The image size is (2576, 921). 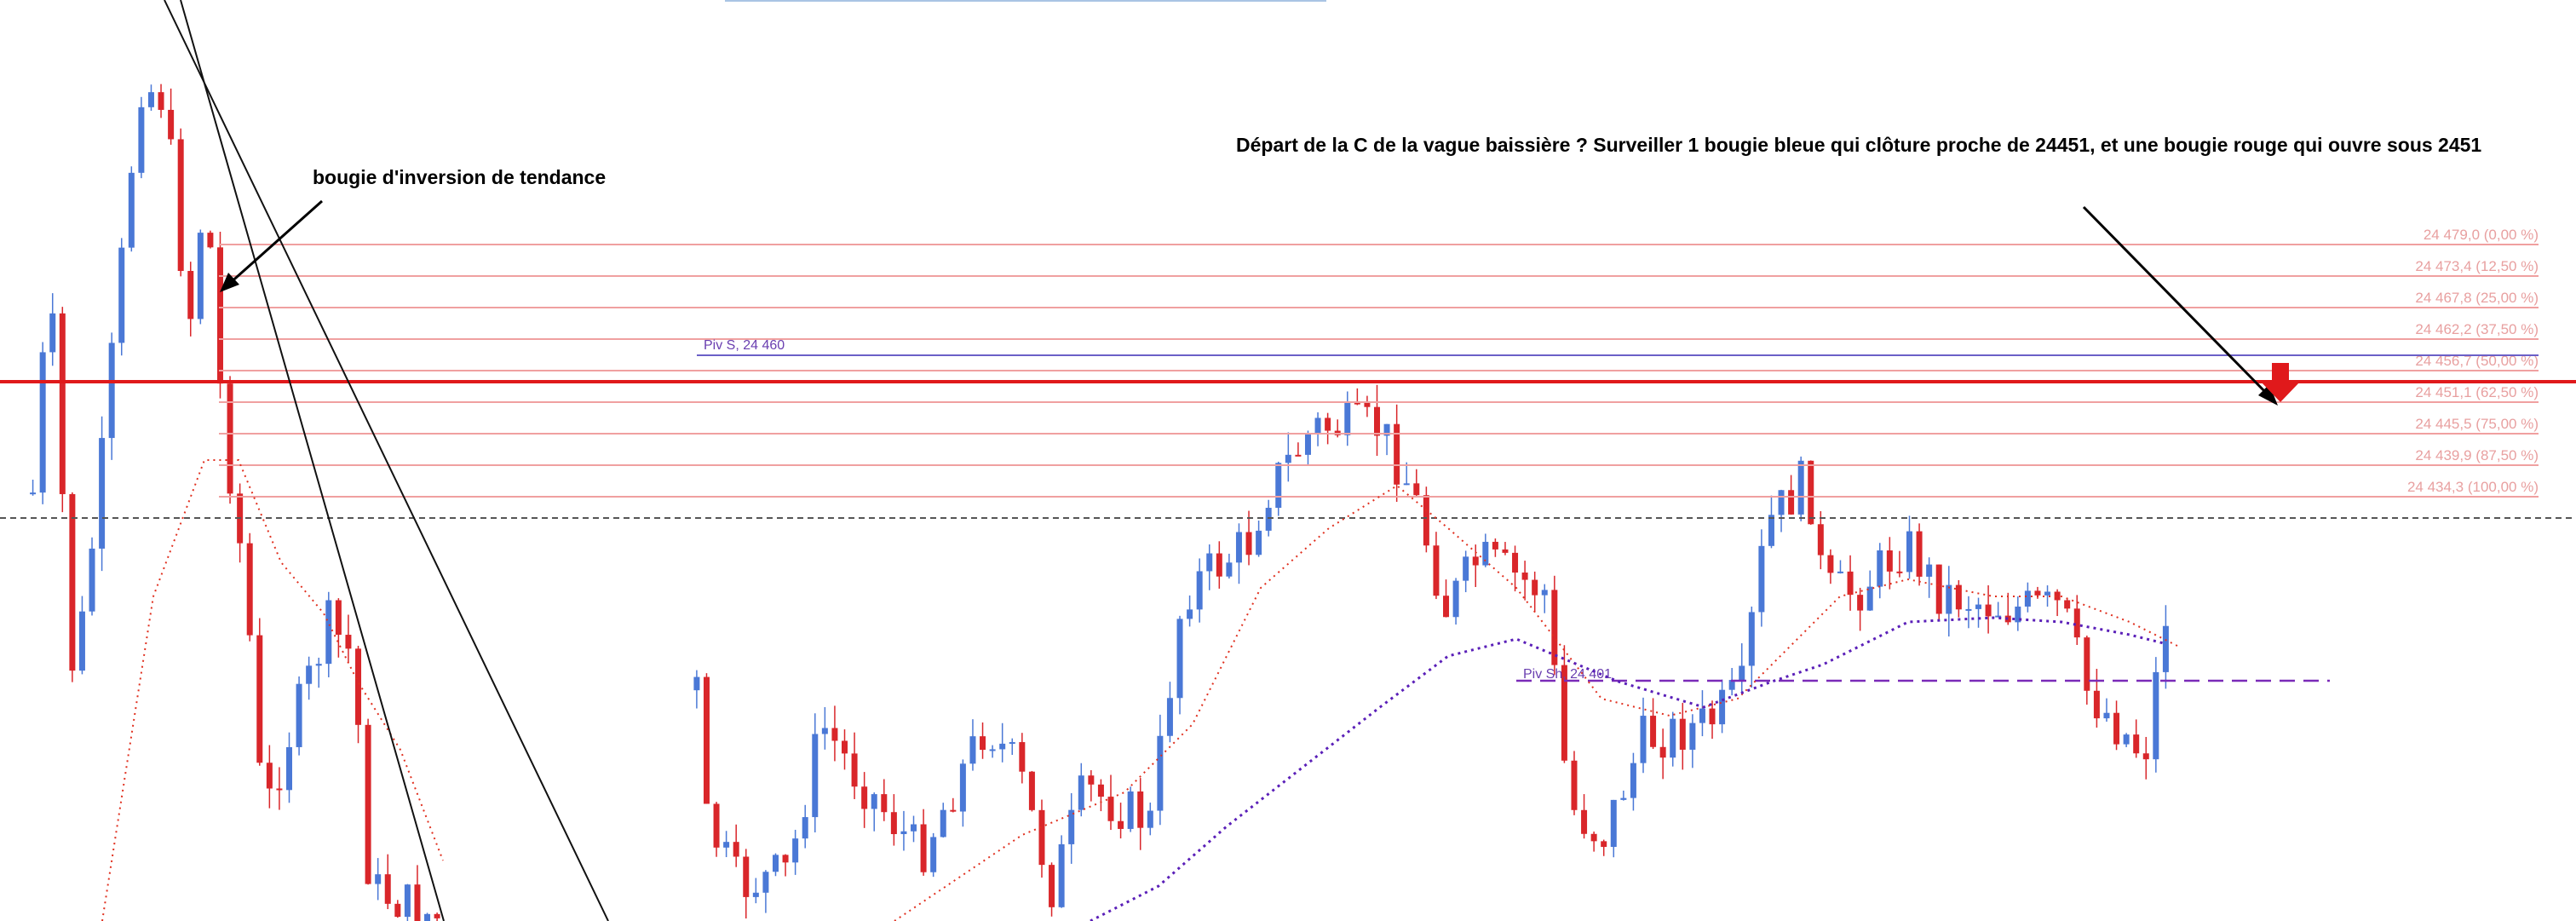 What do you see at coordinates (1567, 675) in the screenshot?
I see `pivot-label: Piv Sh, 24 401` at bounding box center [1567, 675].